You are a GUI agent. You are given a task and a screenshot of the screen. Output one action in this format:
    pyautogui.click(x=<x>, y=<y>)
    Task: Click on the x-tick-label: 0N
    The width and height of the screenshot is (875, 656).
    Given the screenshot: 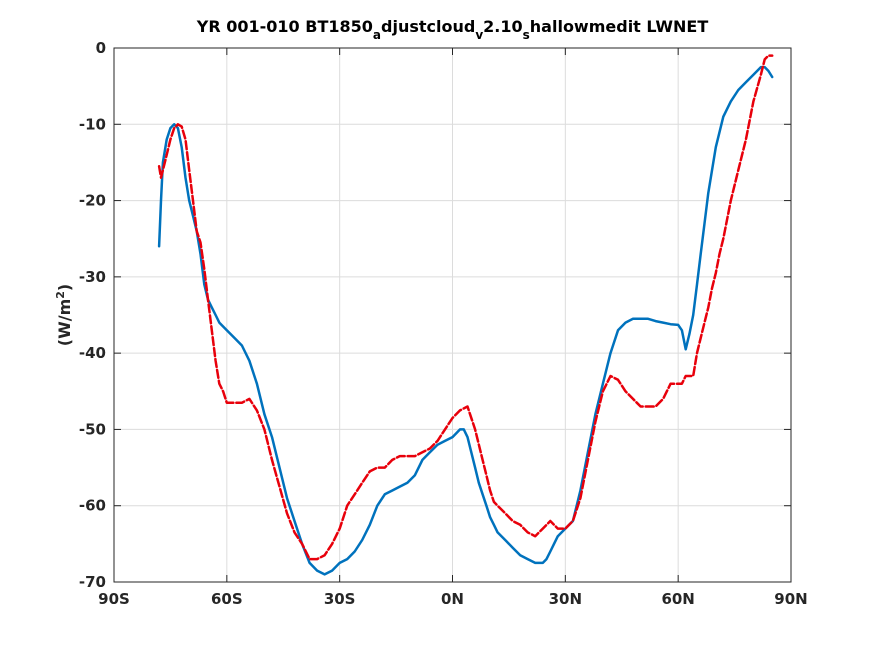 What is the action you would take?
    pyautogui.click(x=452, y=599)
    